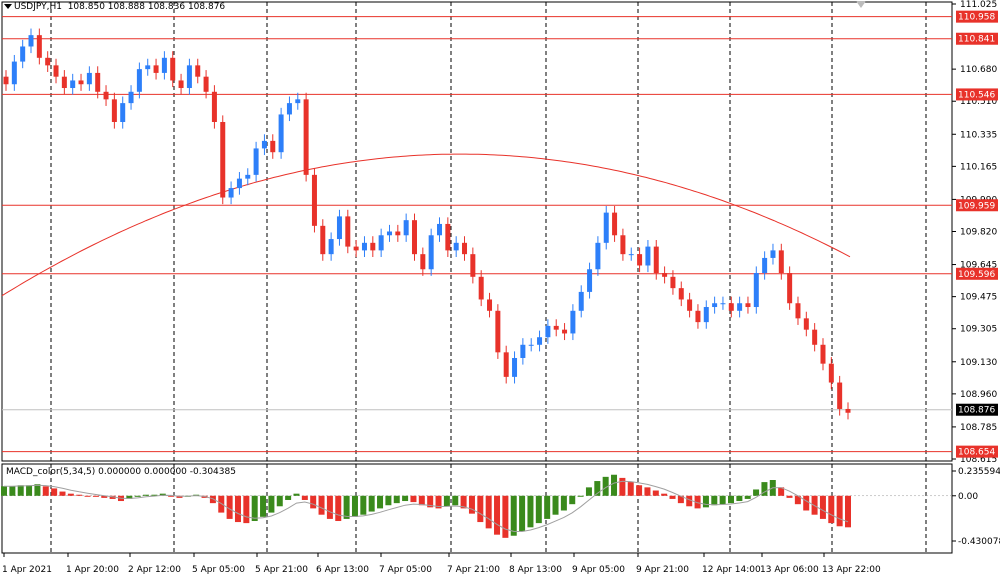  I want to click on chart-shift-icon, so click(861, 5).